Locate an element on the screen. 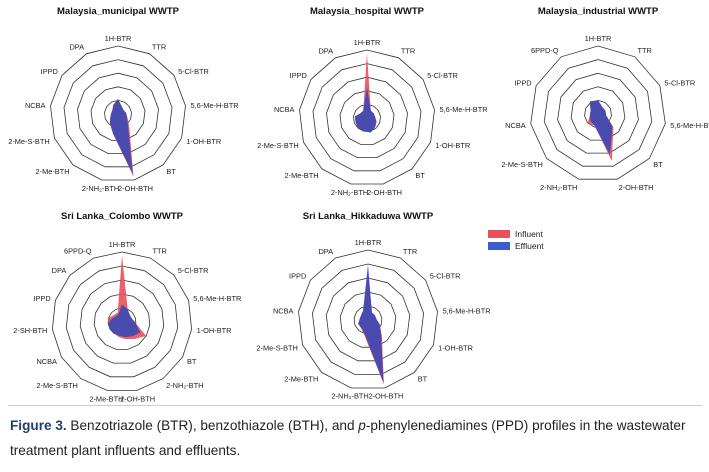 This screenshot has width=709, height=472. legend-label: Effluent is located at coordinates (529, 246).